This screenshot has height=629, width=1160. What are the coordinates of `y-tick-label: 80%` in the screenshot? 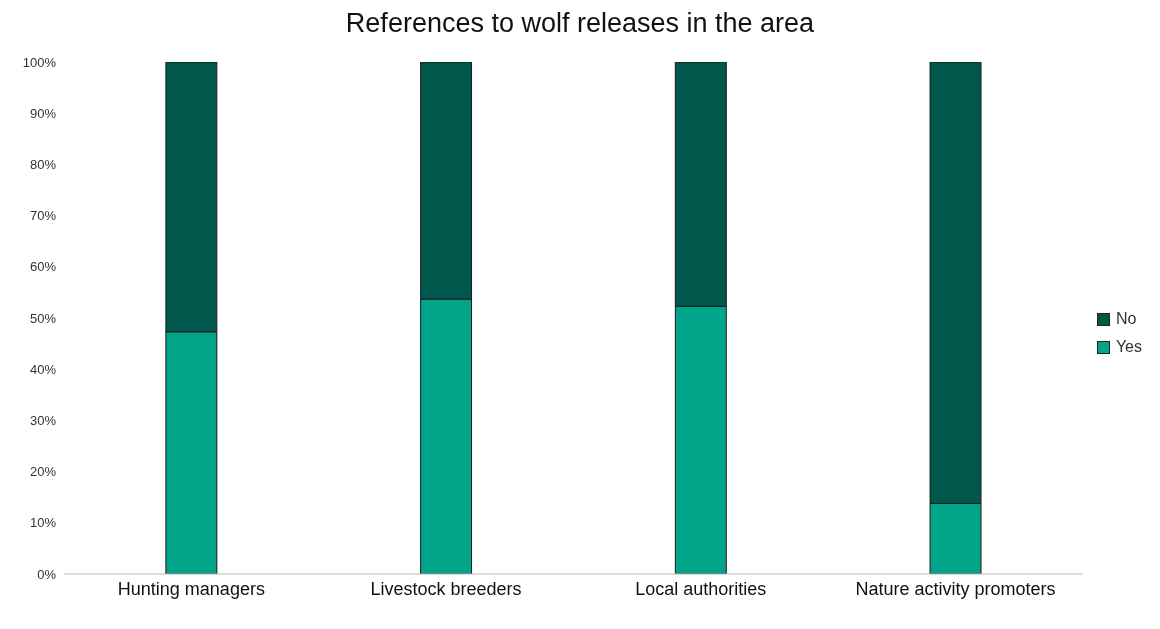 It's located at (43, 165).